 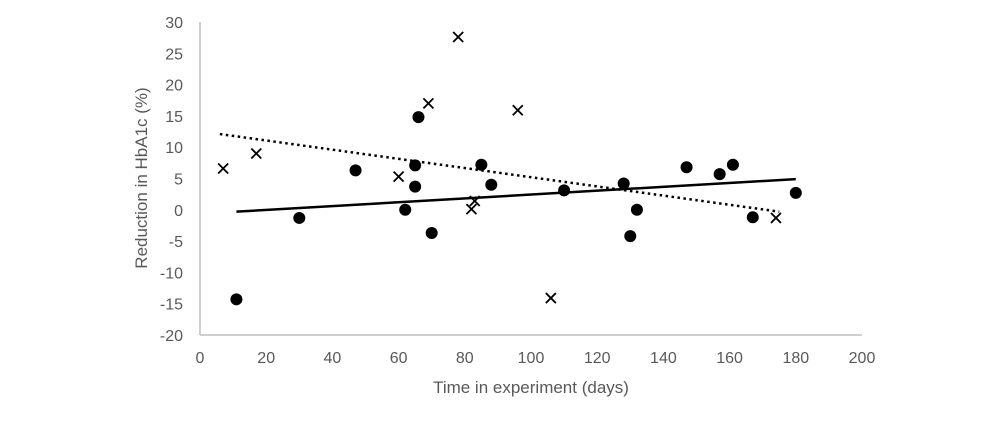 What do you see at coordinates (862, 358) in the screenshot?
I see `x-tick-label: 200` at bounding box center [862, 358].